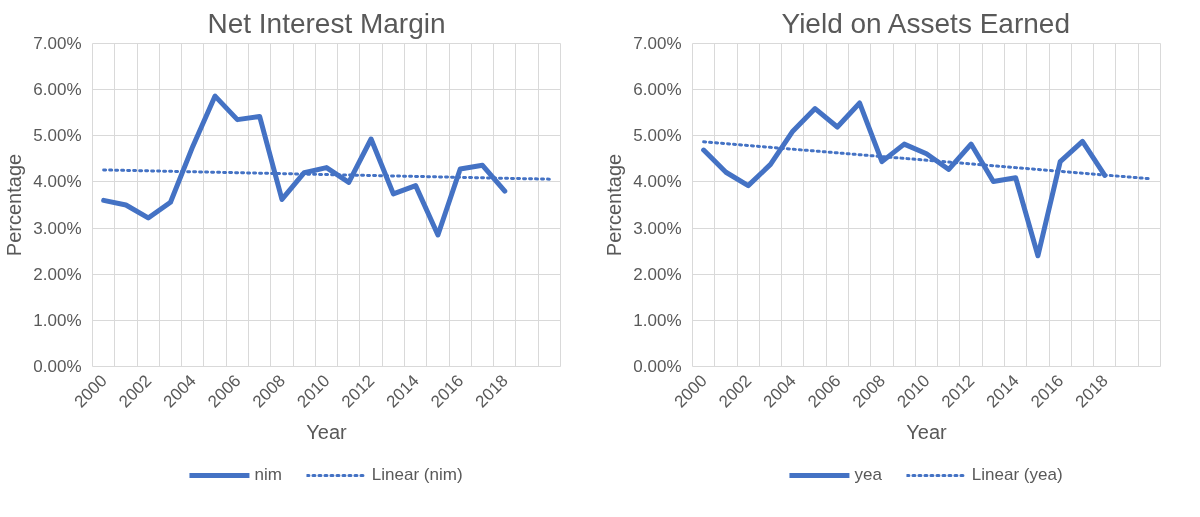 Image resolution: width=1200 pixels, height=517 pixels. I want to click on chart-title: Yield on Assets Earned, so click(925, 23).